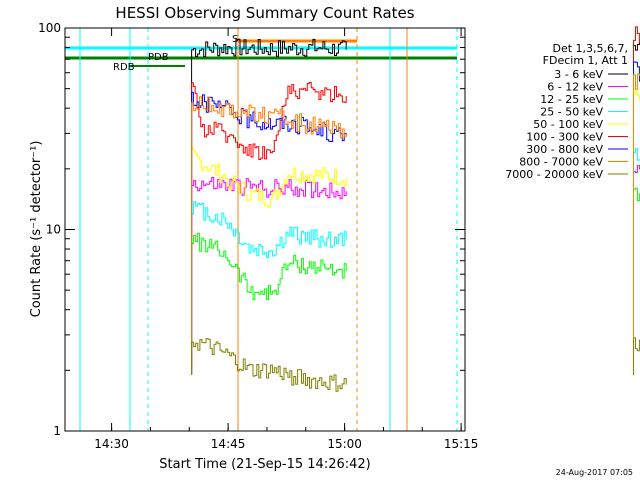  Describe the element at coordinates (111, 444) in the screenshot. I see `x-tick-label: 14:30` at that location.